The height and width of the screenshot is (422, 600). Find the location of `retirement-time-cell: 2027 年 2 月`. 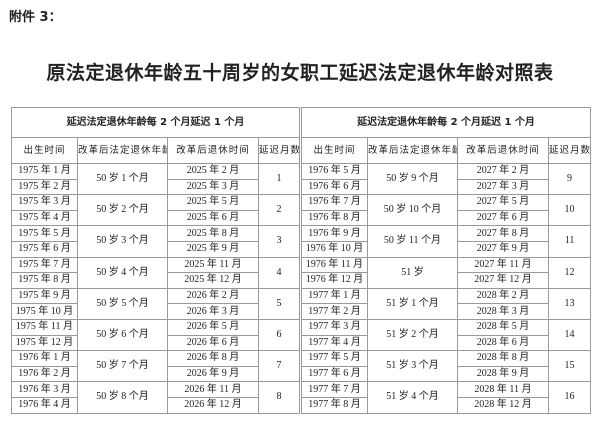

retirement-time-cell: 2027 年 2 月 is located at coordinates (503, 171).